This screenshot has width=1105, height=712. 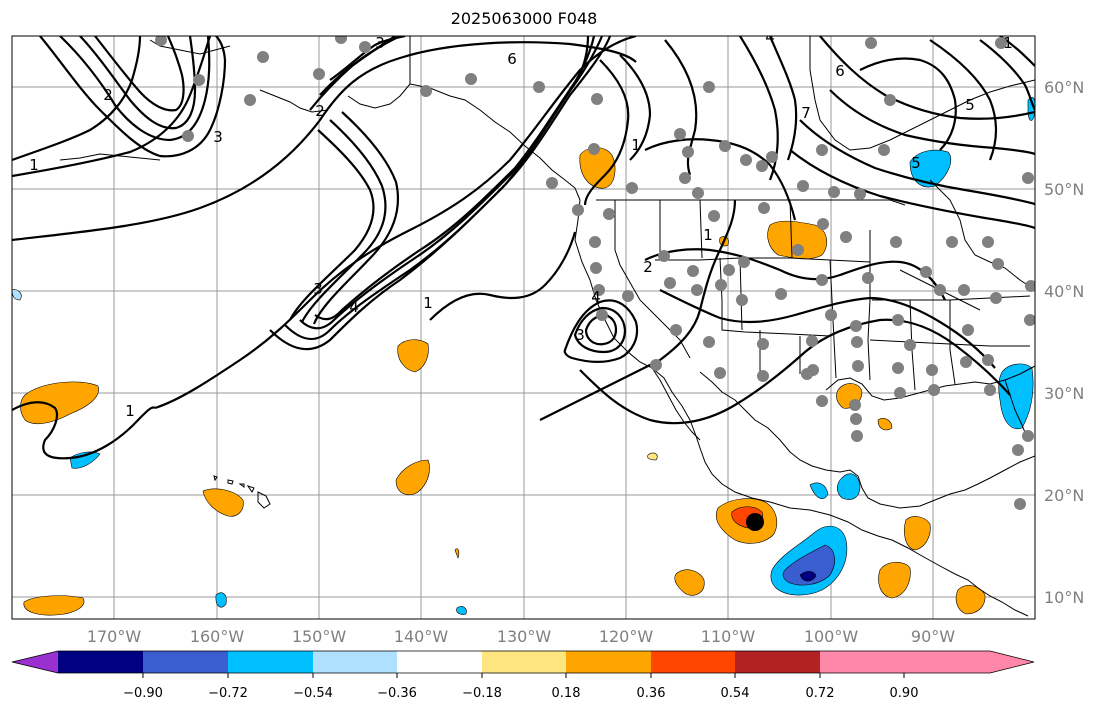 I want to click on hawaii-islands, so click(x=242, y=492).